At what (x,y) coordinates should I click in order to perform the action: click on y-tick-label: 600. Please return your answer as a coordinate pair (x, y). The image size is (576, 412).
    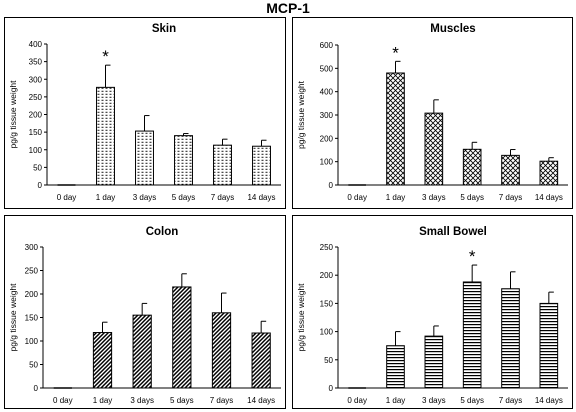
    Looking at the image, I should click on (327, 45).